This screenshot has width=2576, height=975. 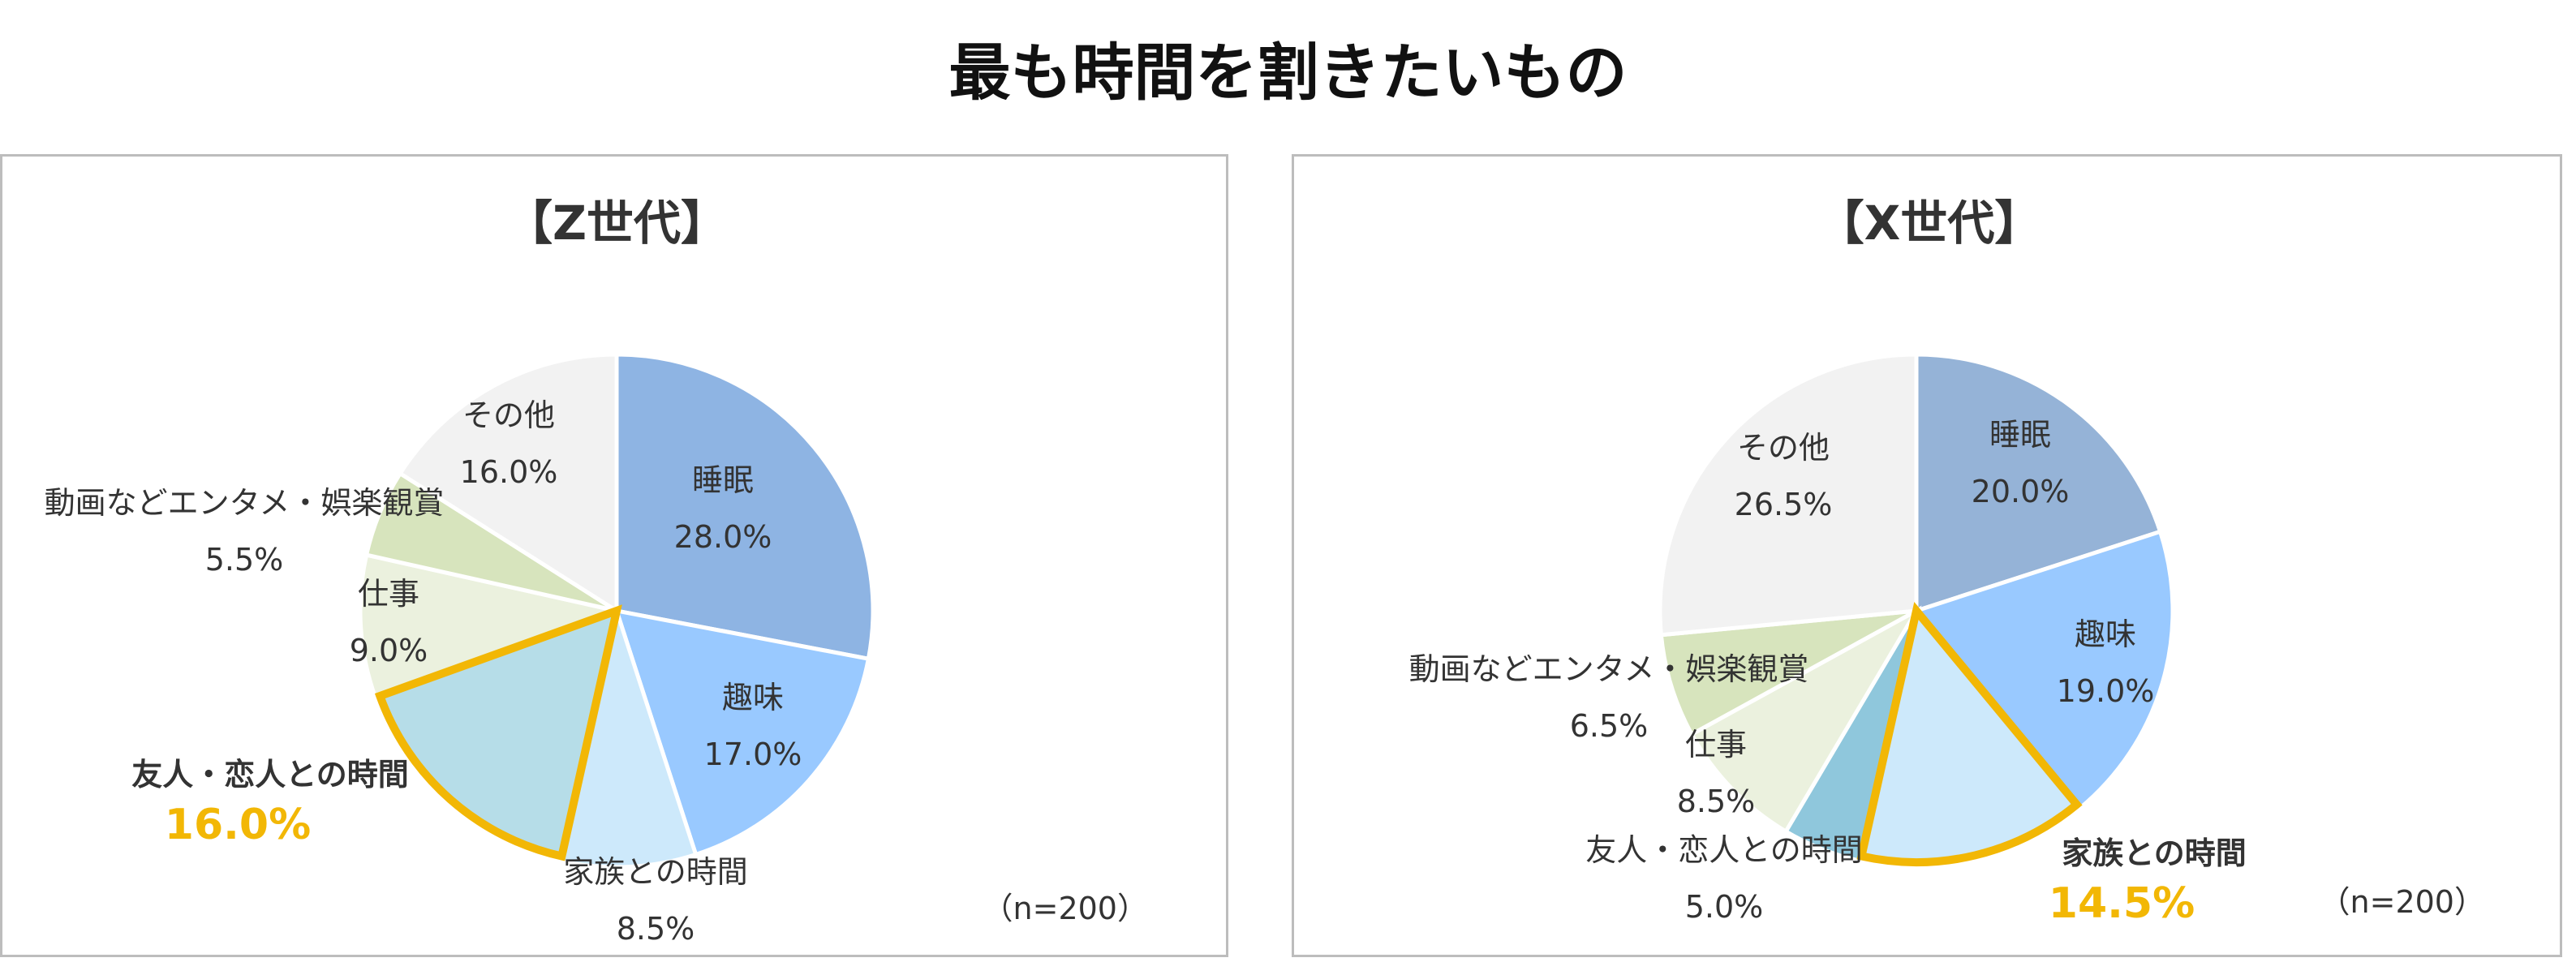 What do you see at coordinates (2021, 491) in the screenshot?
I see `slice-value-0: 20.0%` at bounding box center [2021, 491].